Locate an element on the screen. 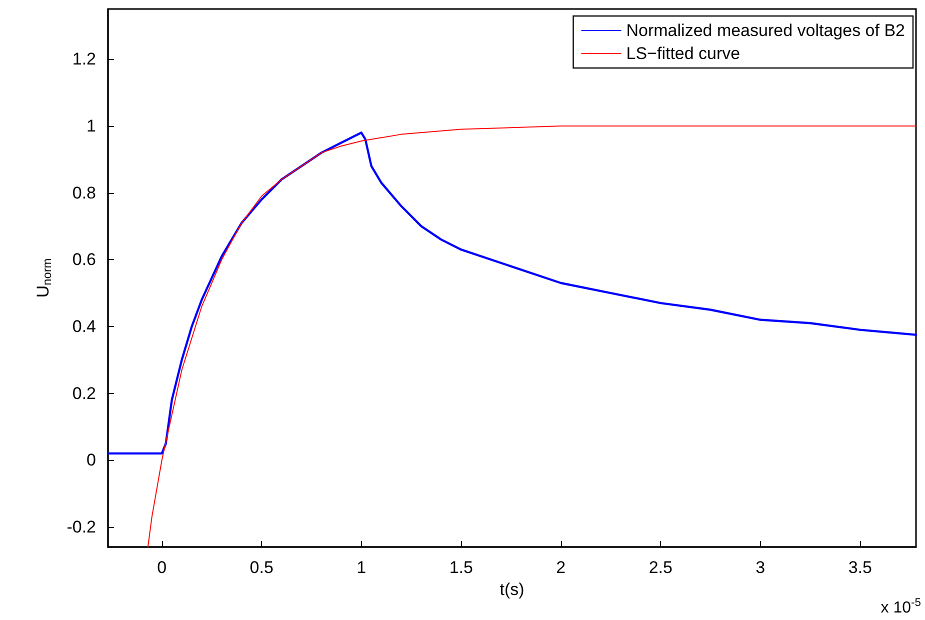 Image resolution: width=925 pixels, height=620 pixels. x-tick-label: 0 is located at coordinates (162, 567).